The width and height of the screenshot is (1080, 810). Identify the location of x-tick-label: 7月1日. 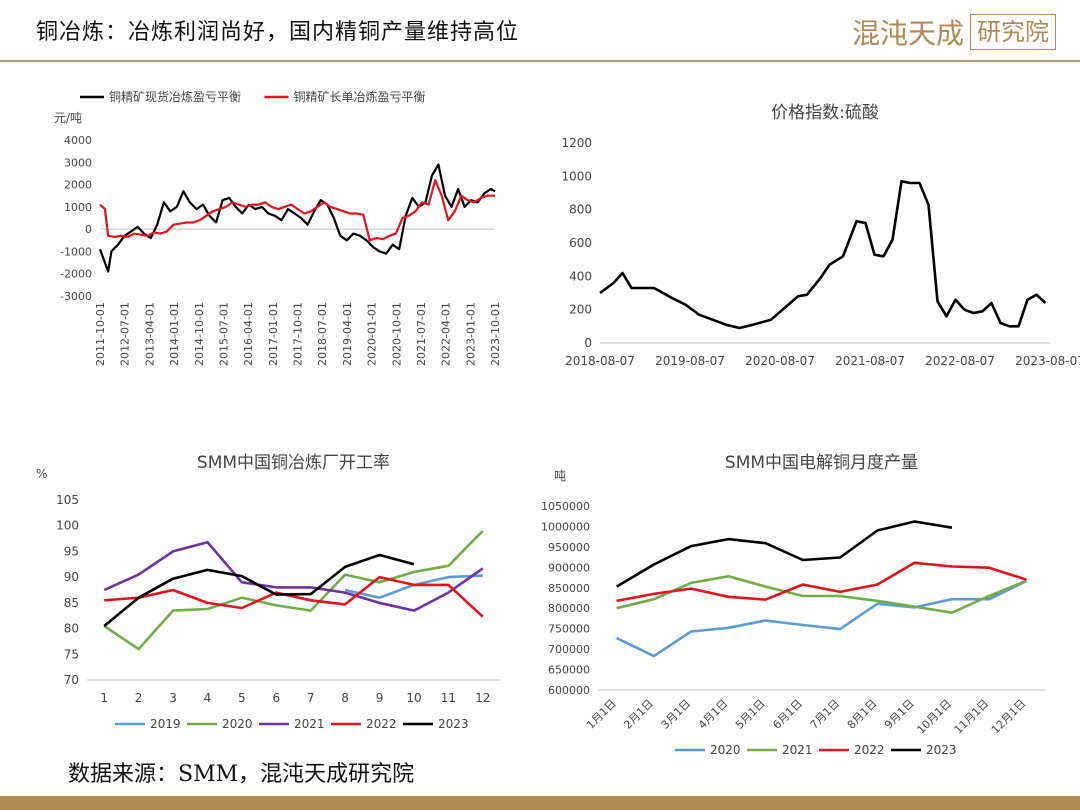
(825, 714).